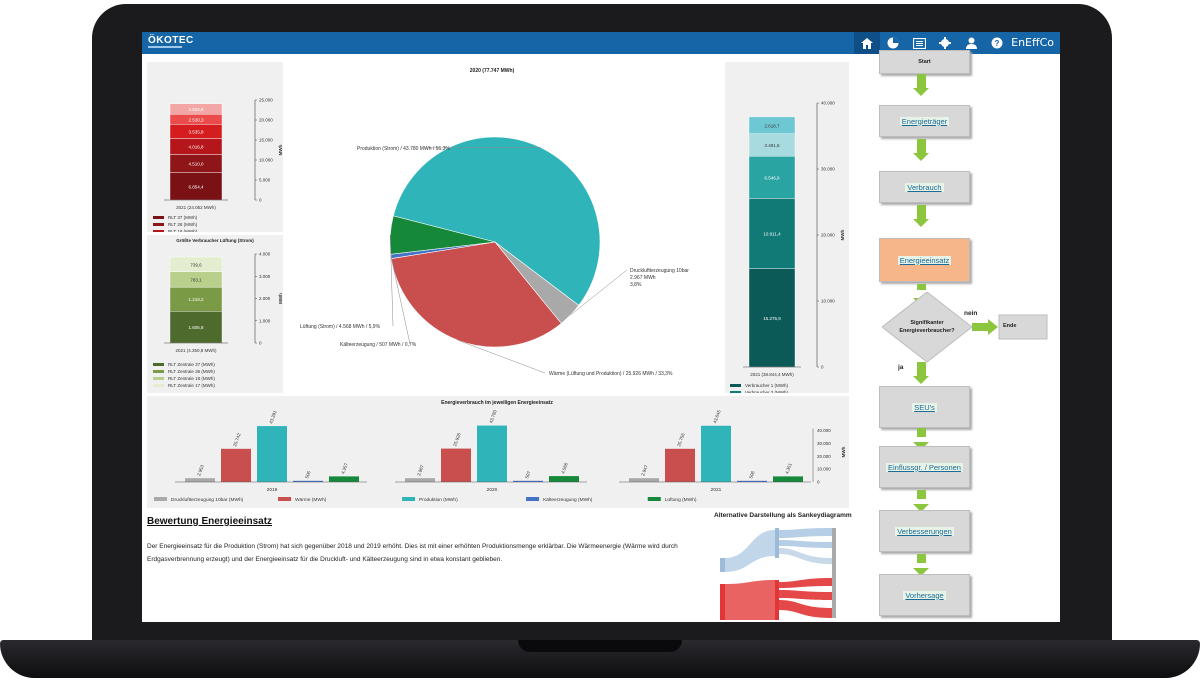 The image size is (1200, 686). I want to click on bar-value-label: 25.742, so click(237, 439).